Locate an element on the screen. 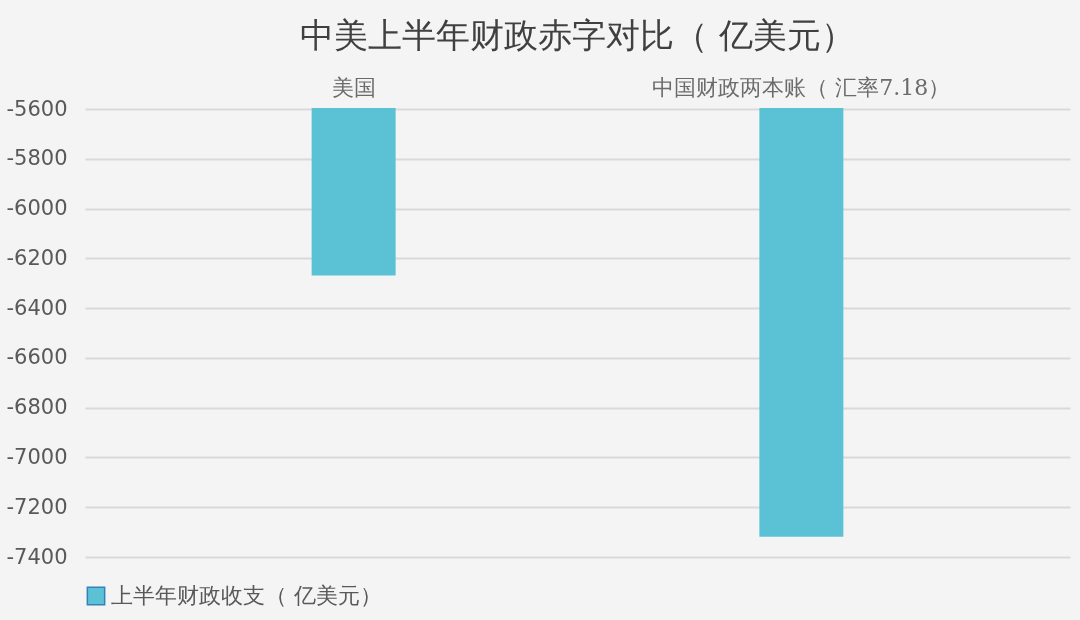 The image size is (1080, 620). y-tick-label: -6200 is located at coordinates (37, 257).